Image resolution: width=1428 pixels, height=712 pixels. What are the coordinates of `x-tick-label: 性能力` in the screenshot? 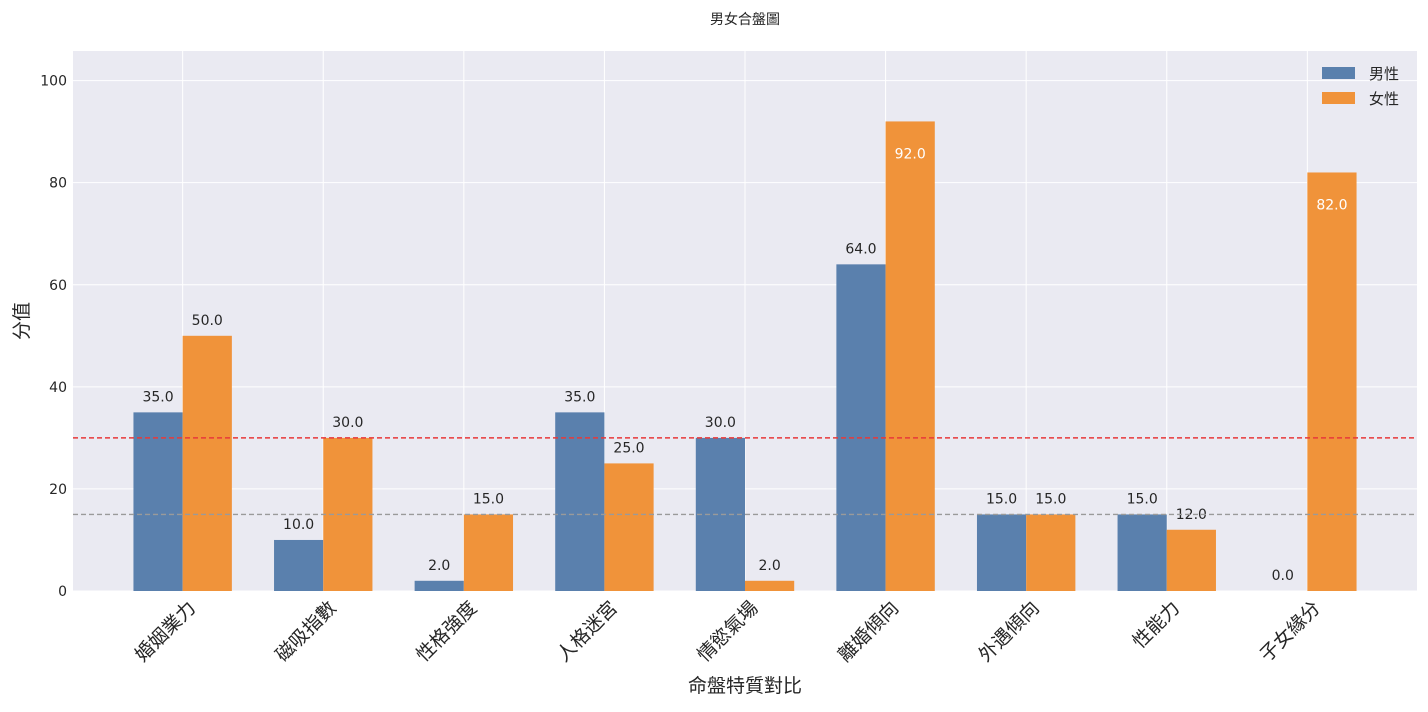 It's located at (1156, 625).